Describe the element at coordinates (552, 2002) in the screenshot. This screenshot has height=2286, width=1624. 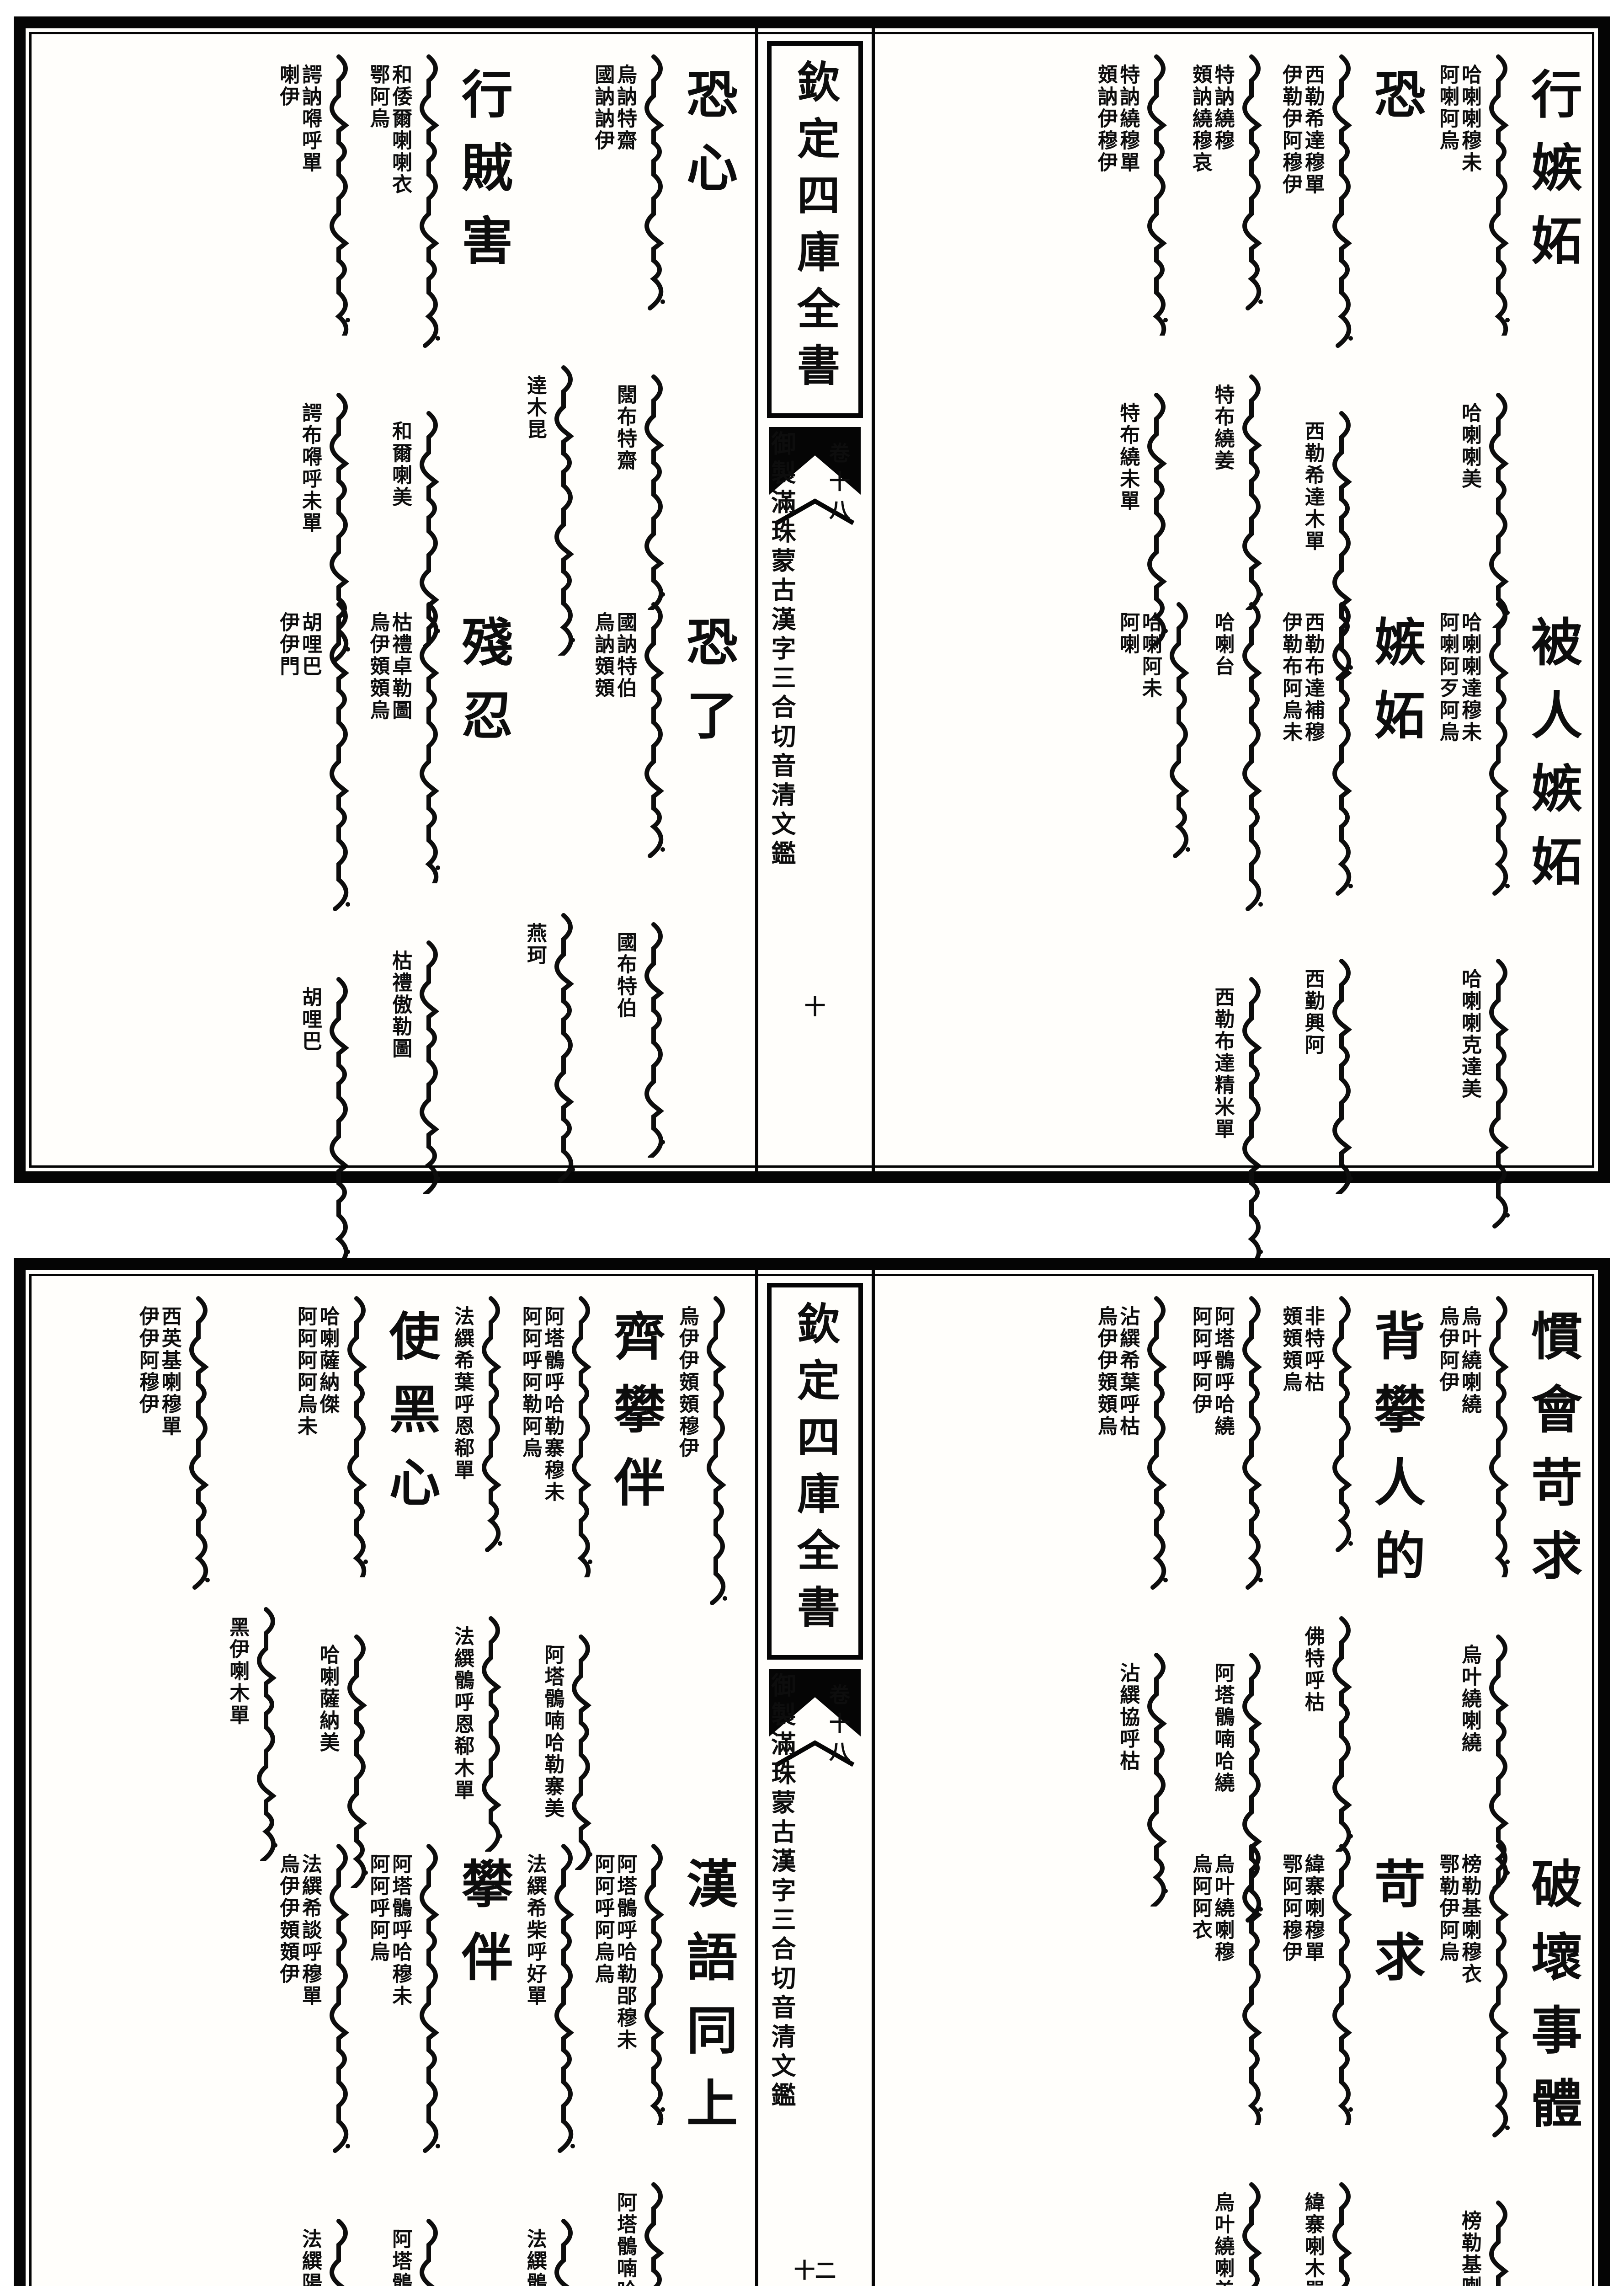
I see `entry-script-column: 法繏希柴呼好單` at that location.